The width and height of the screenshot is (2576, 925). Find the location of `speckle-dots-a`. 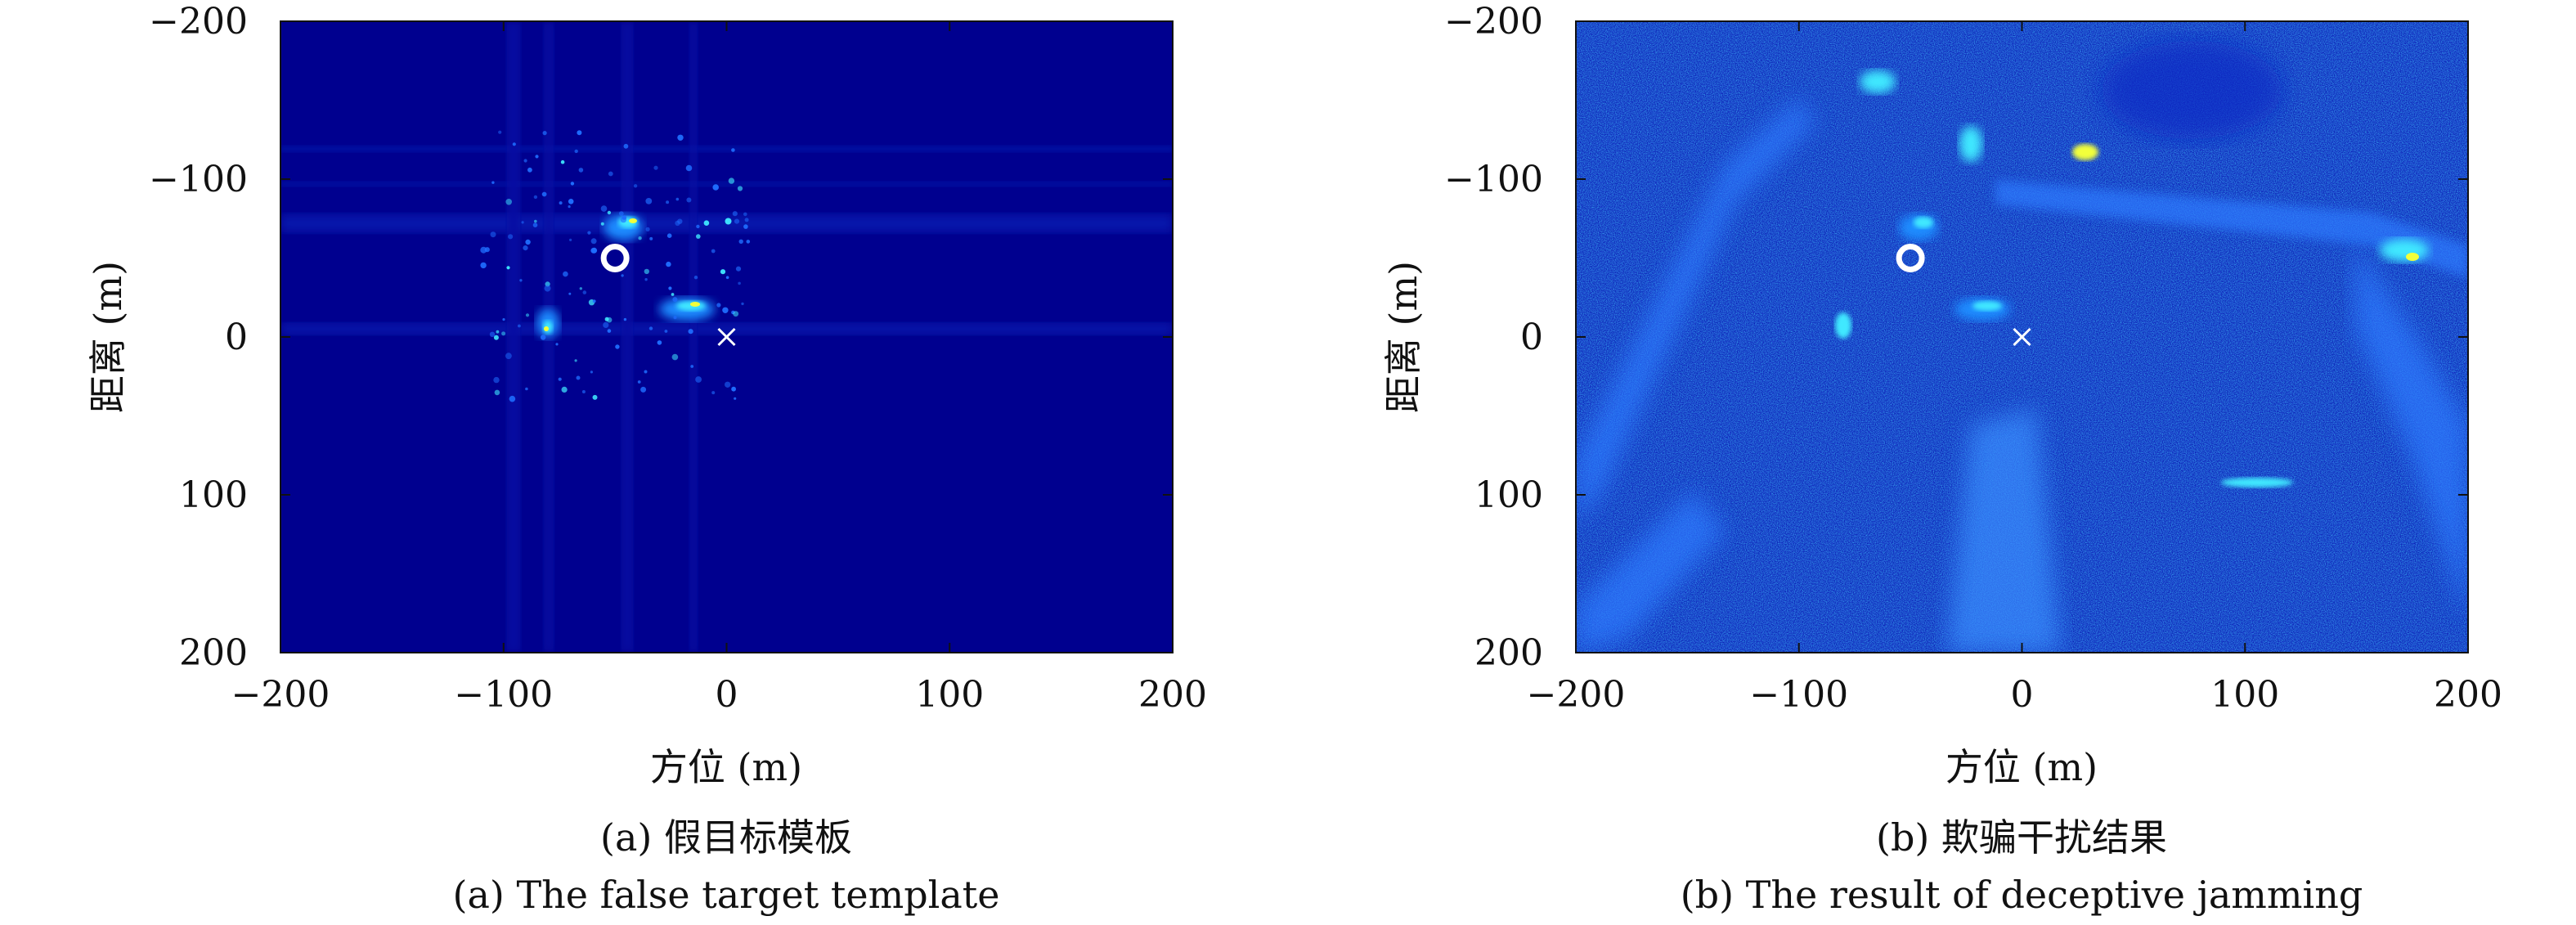

speckle-dots-a is located at coordinates (615, 266).